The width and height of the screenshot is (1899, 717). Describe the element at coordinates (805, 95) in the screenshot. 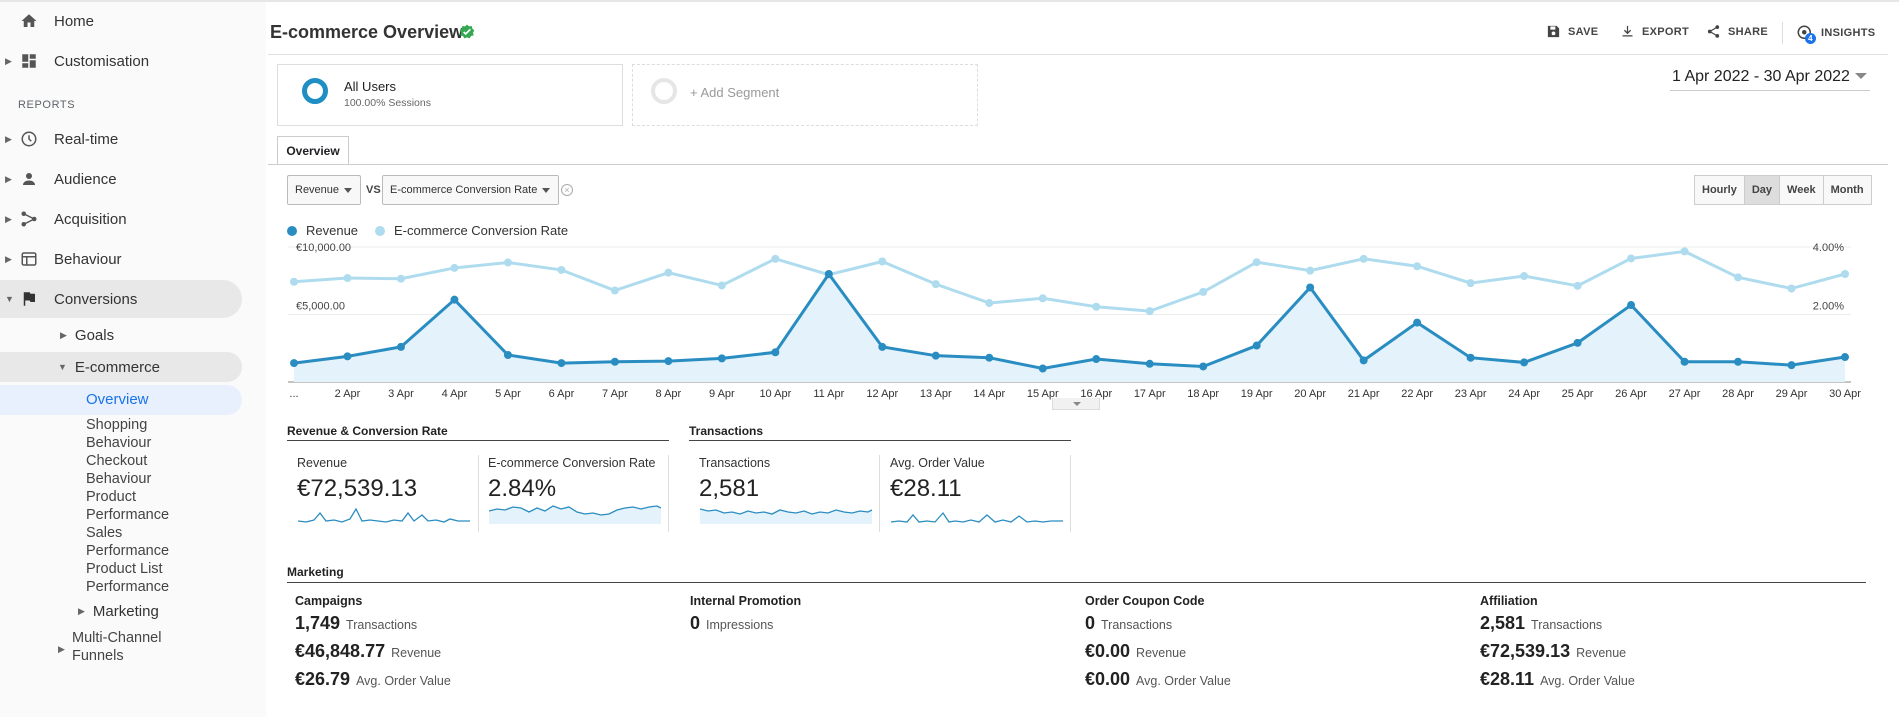

I see `add-segment-button: + Add Segment` at that location.